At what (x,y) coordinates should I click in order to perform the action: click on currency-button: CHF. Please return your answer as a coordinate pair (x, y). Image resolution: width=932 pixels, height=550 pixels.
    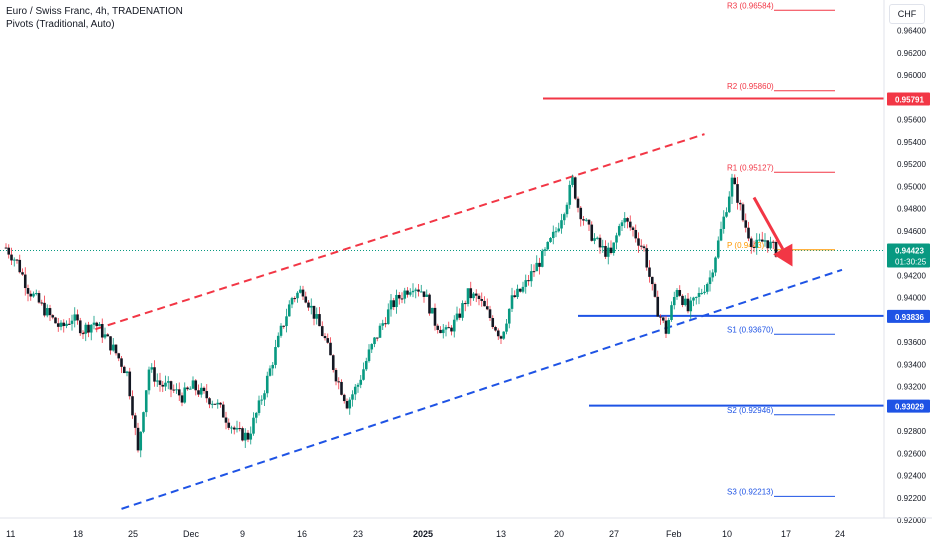
    Looking at the image, I should click on (907, 14).